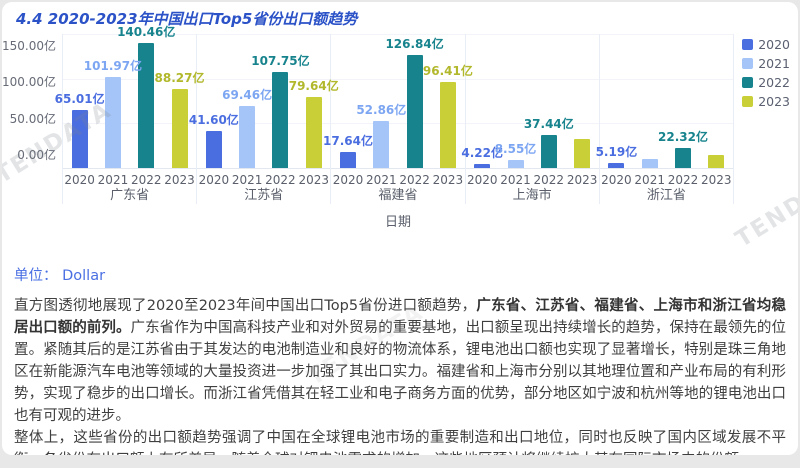 The image size is (800, 468). I want to click on bar-2021-福建省, so click(381, 144).